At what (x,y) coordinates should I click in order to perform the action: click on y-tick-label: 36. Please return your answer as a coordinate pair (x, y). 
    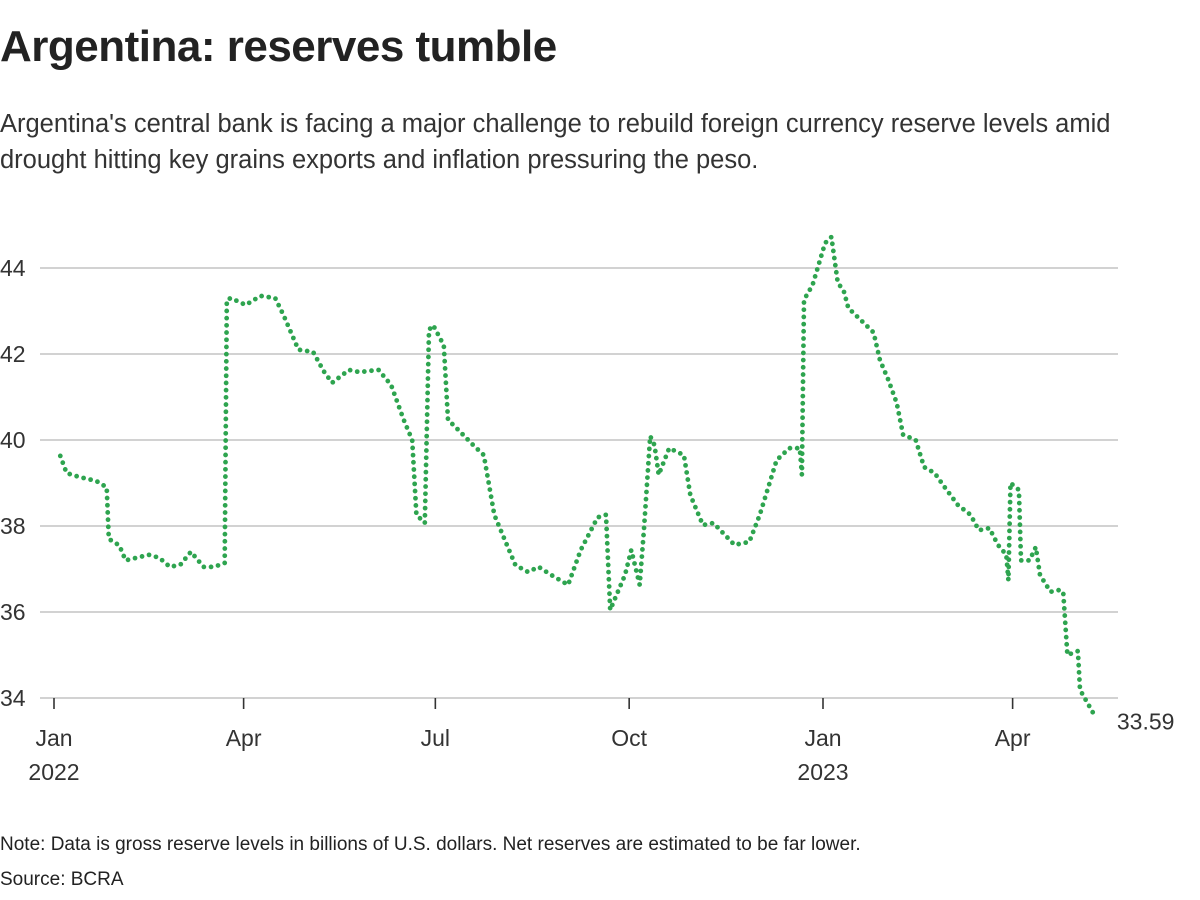
    Looking at the image, I should click on (13, 612).